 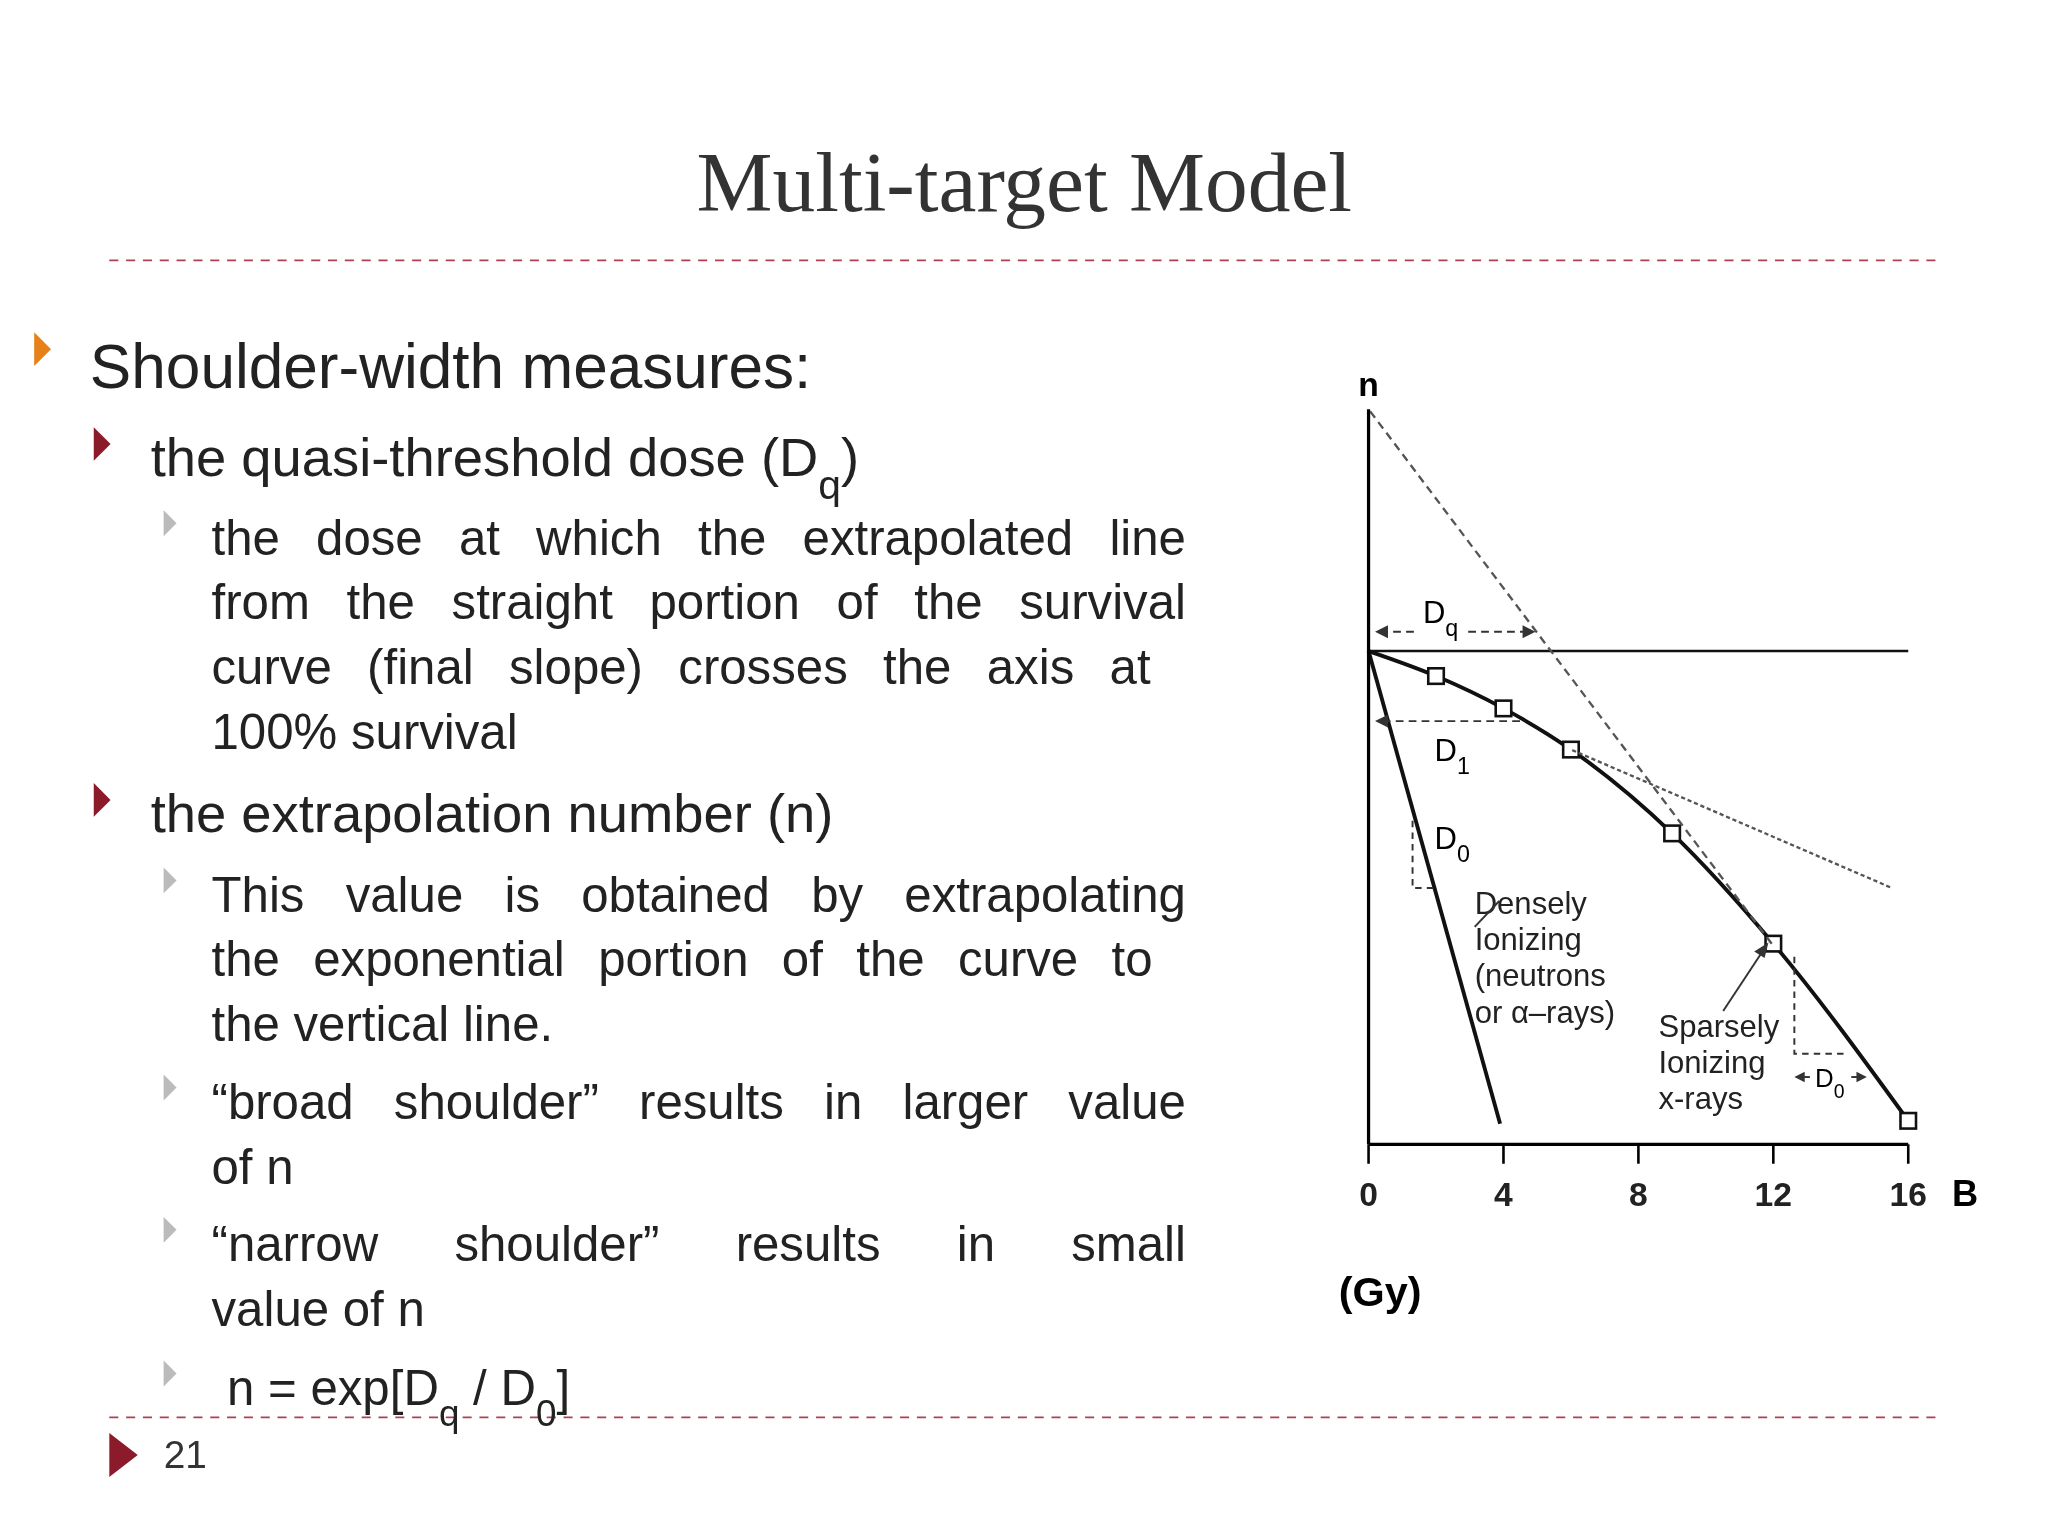 I want to click on text: the dose at which the extrapolated line from the straight portion of the survival curve (final slope) crosses the axis at 100% survival, so click(x=698, y=634).